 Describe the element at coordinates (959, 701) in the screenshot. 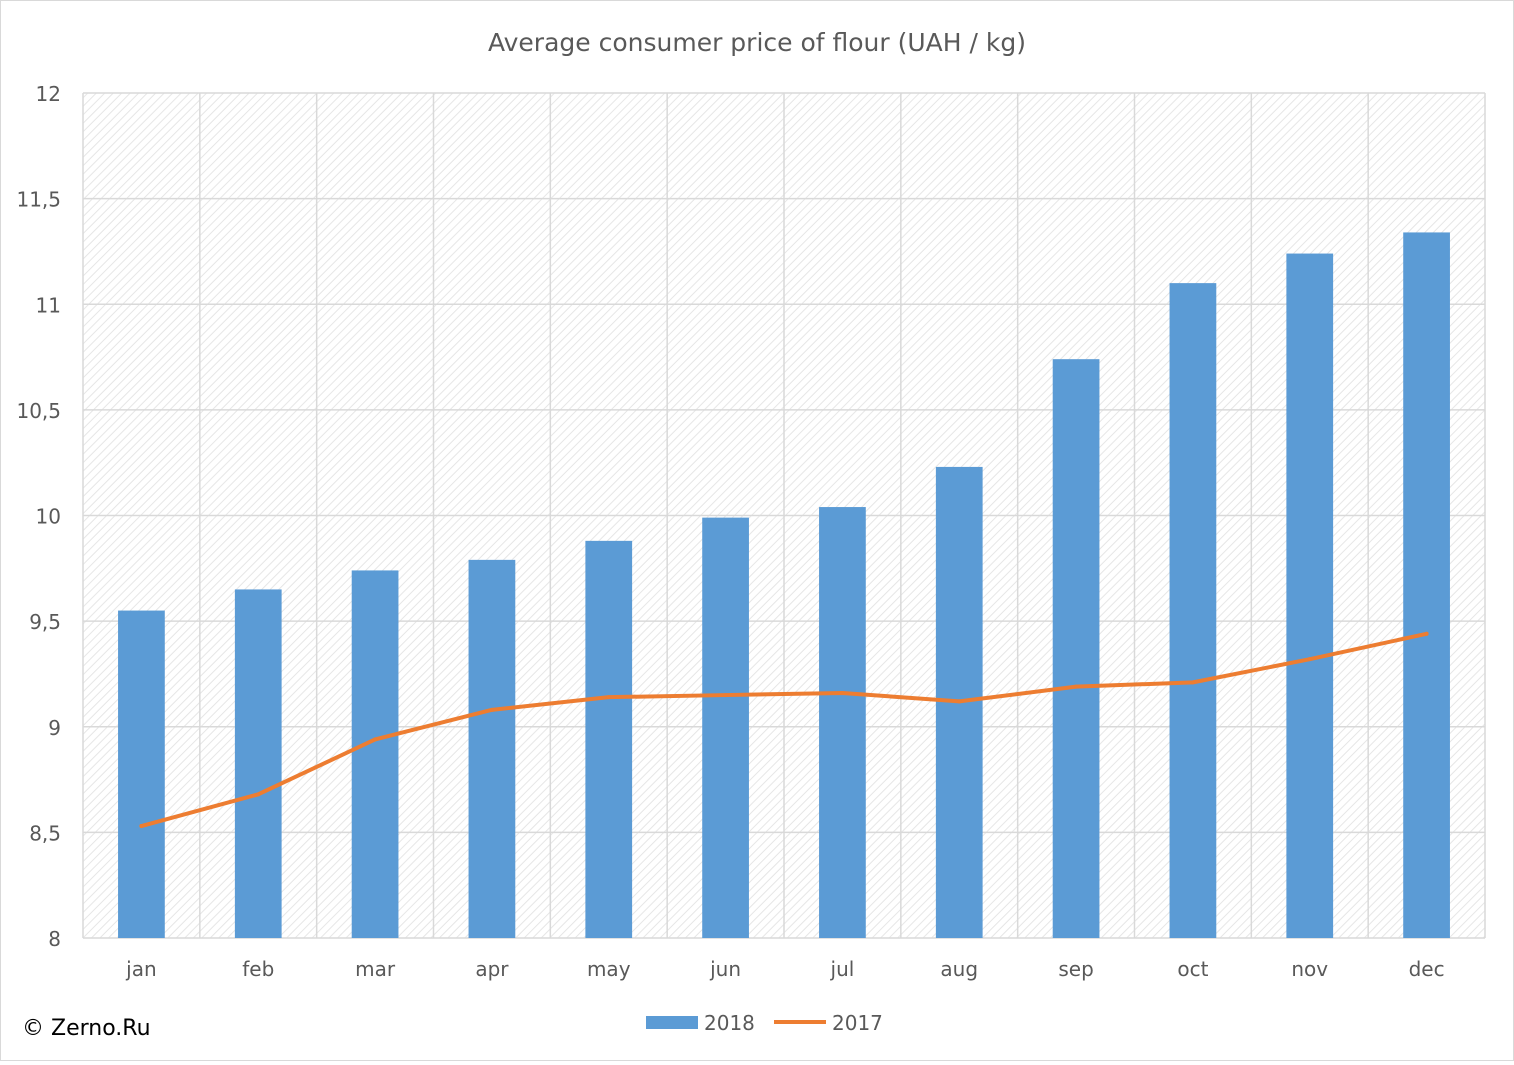

I see `line-point-2017-aug` at that location.